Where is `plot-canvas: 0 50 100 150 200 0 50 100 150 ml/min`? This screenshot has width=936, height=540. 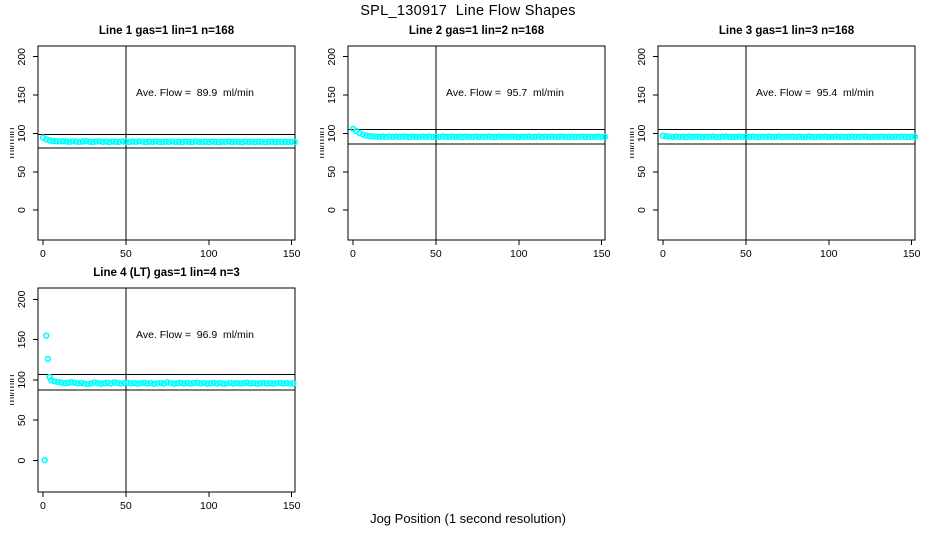
plot-canvas: 0 50 100 150 200 0 50 100 150 ml/min is located at coordinates (465, 152).